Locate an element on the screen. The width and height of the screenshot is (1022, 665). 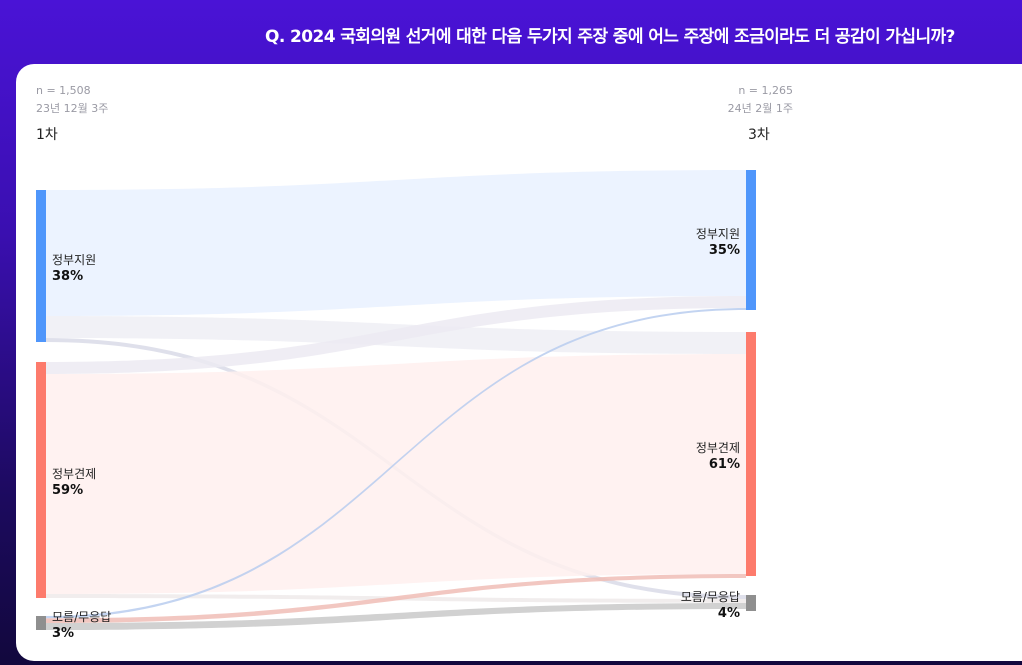
left-sample-size: n = 1,508 is located at coordinates (63, 90).